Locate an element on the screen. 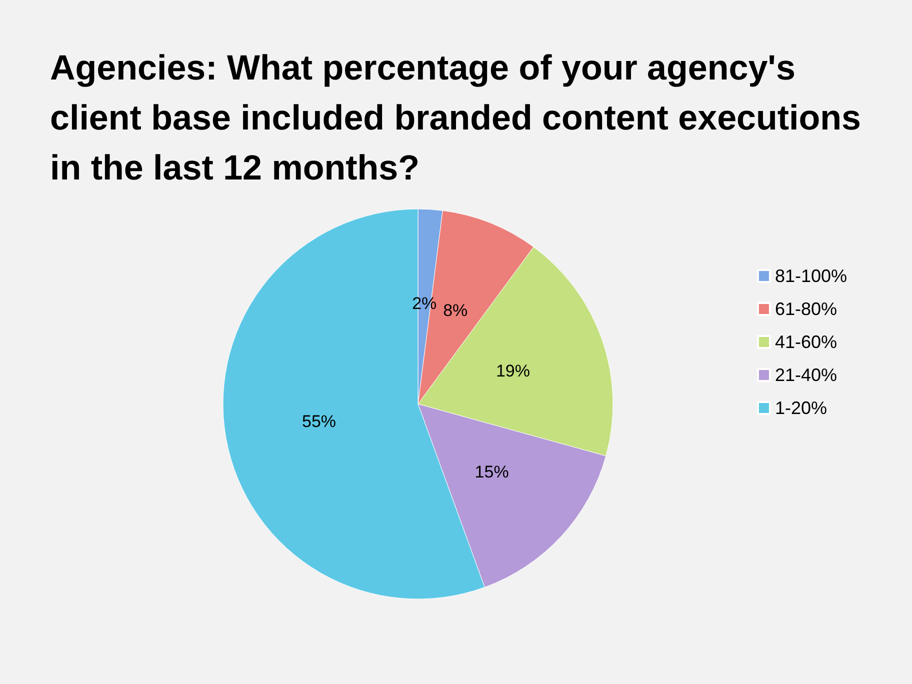 Image resolution: width=912 pixels, height=684 pixels. data-label: 19% is located at coordinates (513, 371).